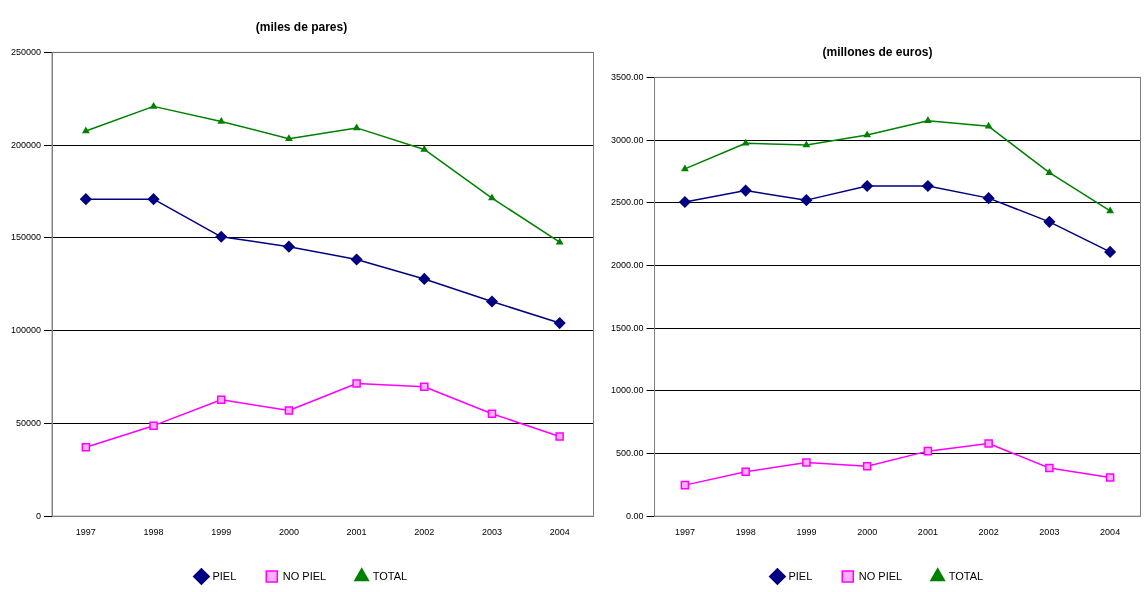 Image resolution: width=1147 pixels, height=592 pixels. I want to click on chart-title: (millones de euros), so click(877, 51).